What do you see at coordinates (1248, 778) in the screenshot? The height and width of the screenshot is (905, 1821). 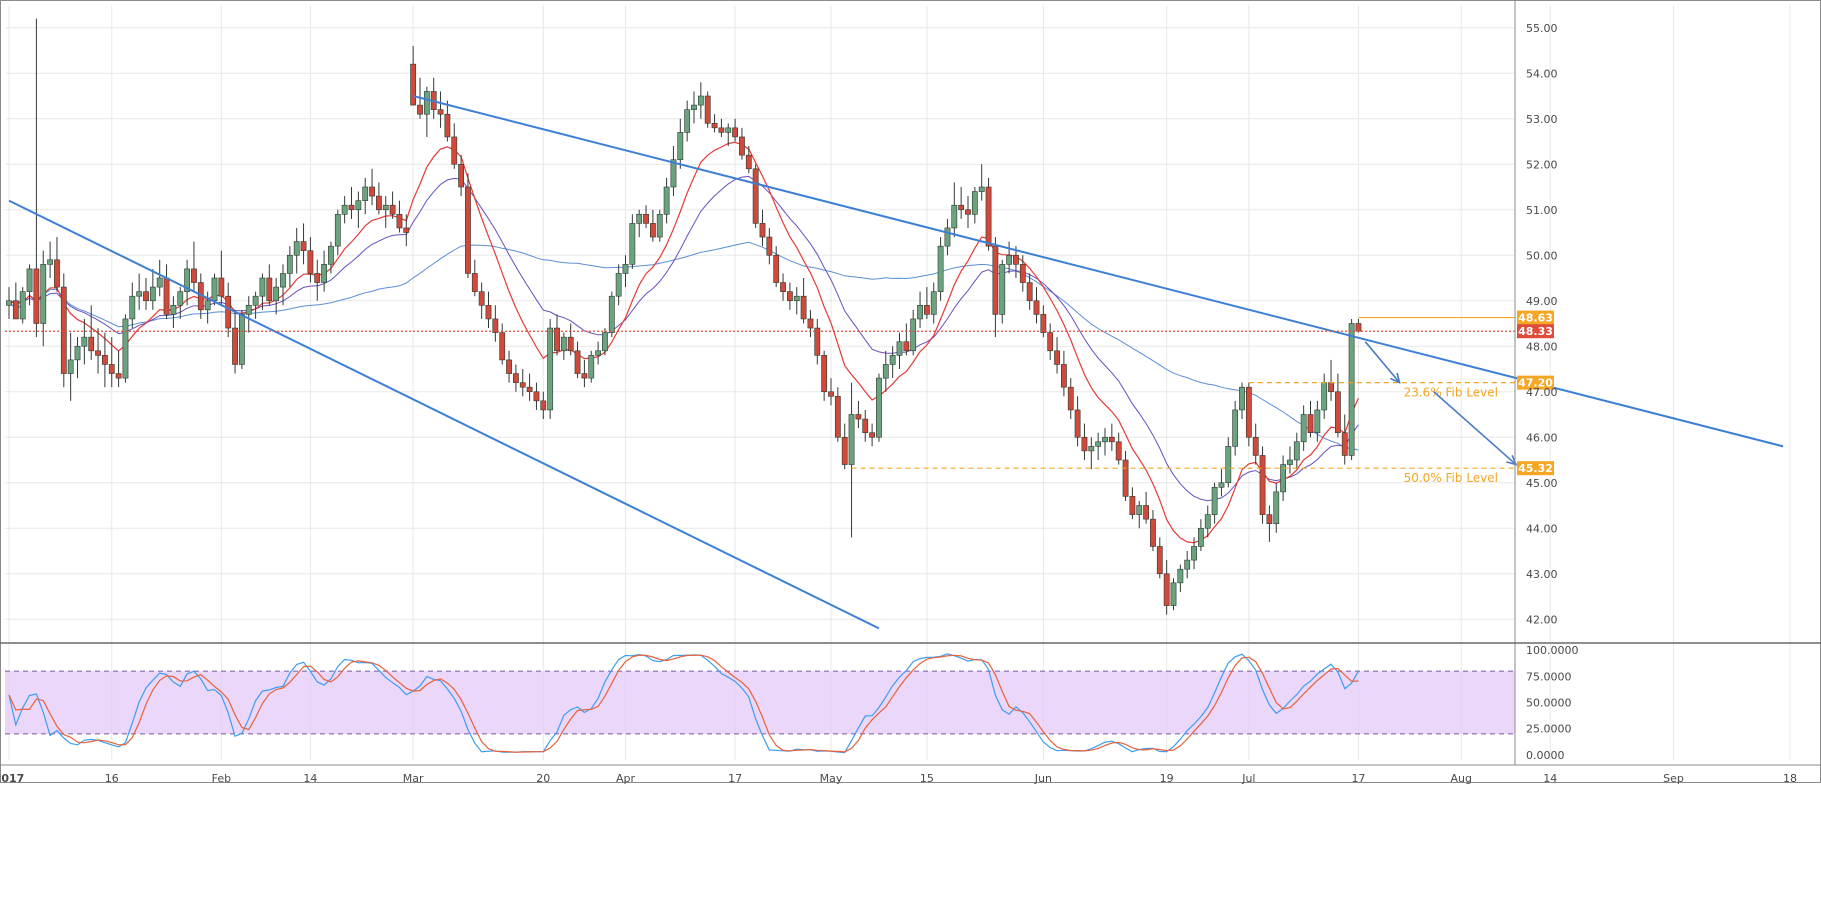 I see `time-tick-label: Jul` at bounding box center [1248, 778].